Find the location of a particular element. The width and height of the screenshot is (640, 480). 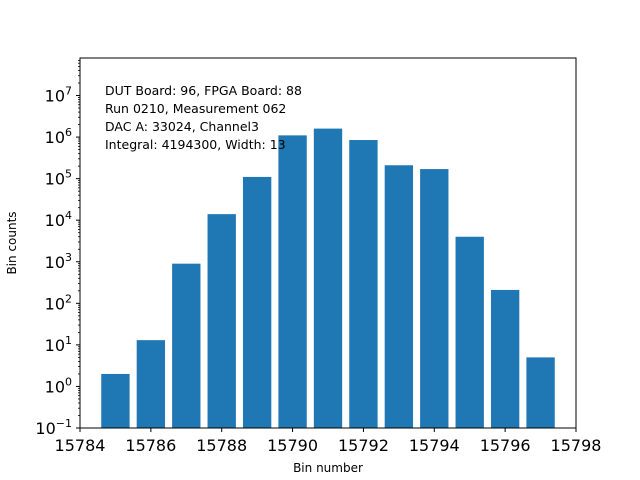

annotation-line-1: DUT Board: 96, FPGA Board: 88 is located at coordinates (203, 90).